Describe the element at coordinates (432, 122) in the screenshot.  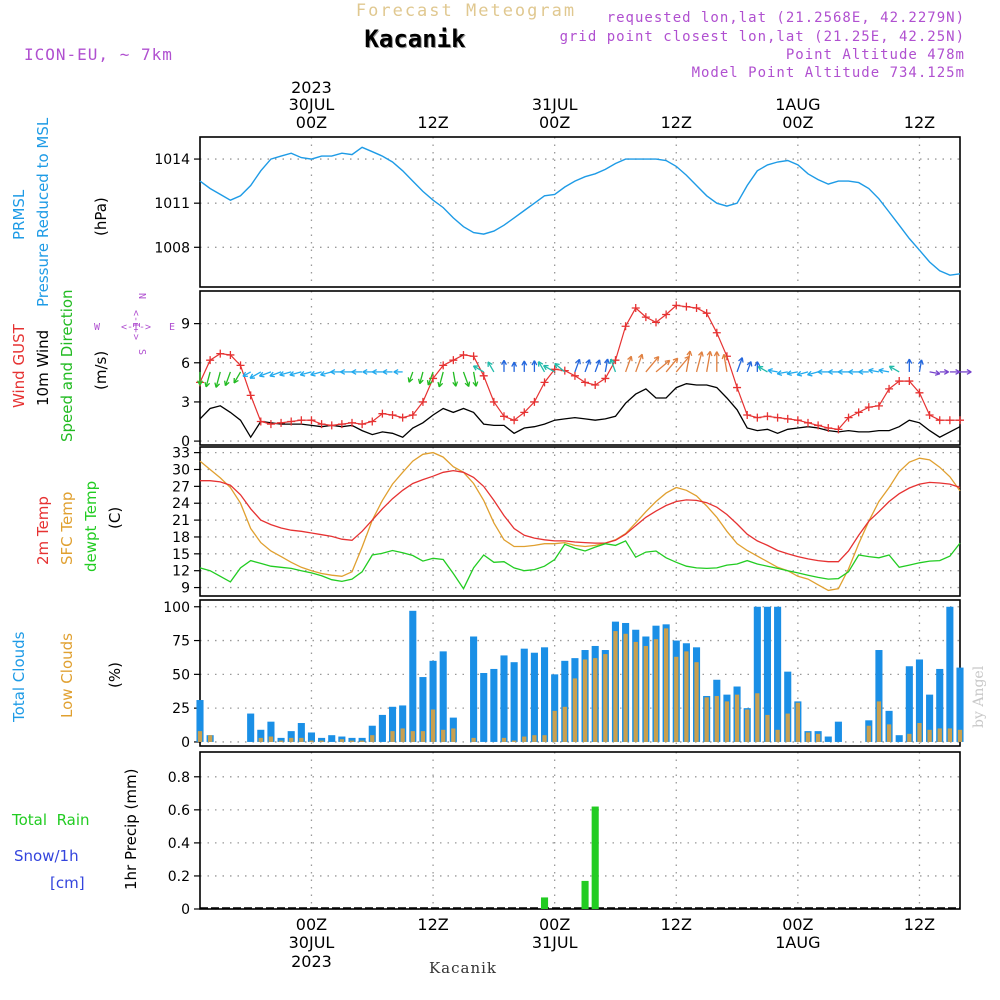
I see `top-hour-label: 12Z` at that location.